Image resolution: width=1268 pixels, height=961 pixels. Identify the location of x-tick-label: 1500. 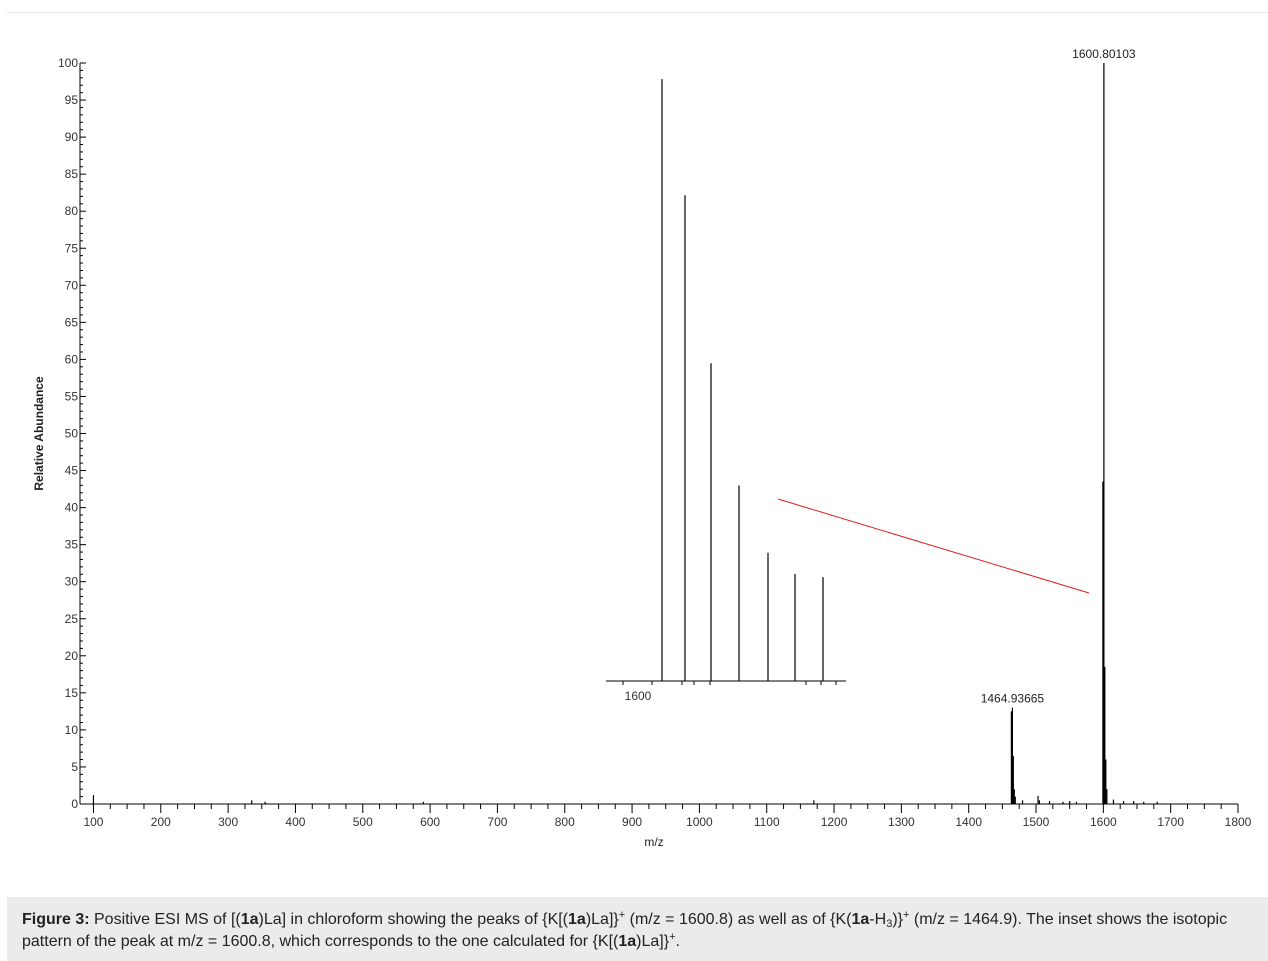
(1036, 822).